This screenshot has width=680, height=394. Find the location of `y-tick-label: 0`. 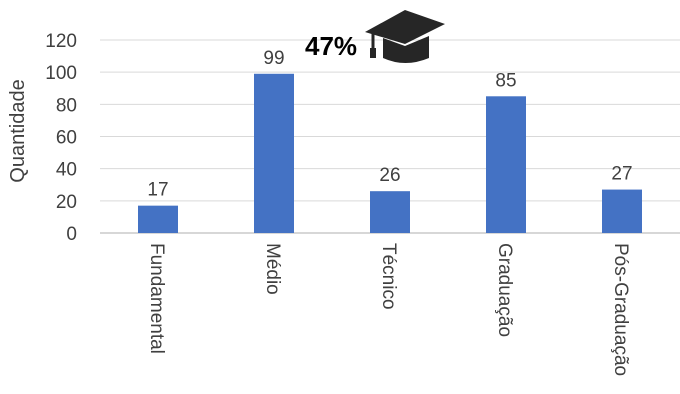

y-tick-label: 0 is located at coordinates (71, 234).